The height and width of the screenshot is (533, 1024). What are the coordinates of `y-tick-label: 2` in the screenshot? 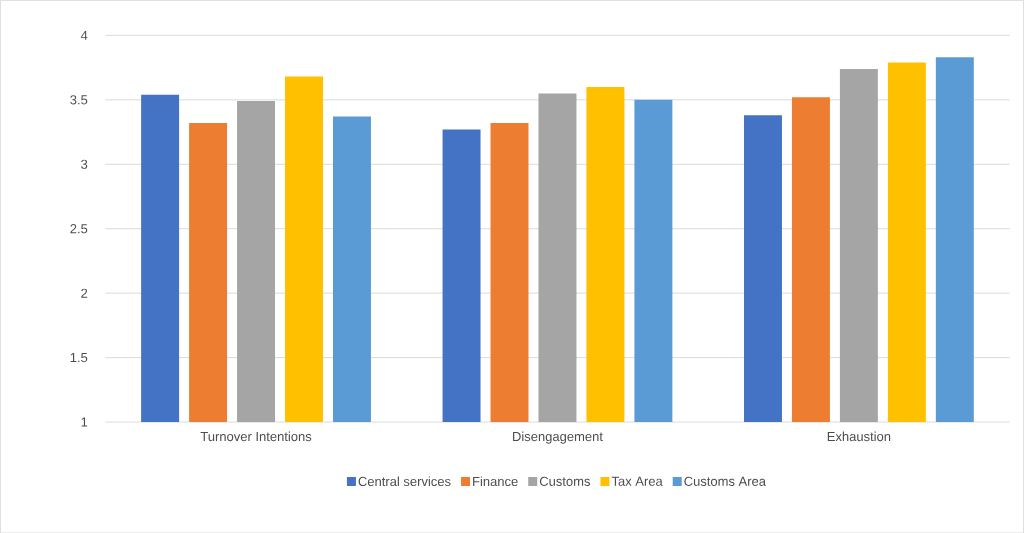 It's located at (84, 293).